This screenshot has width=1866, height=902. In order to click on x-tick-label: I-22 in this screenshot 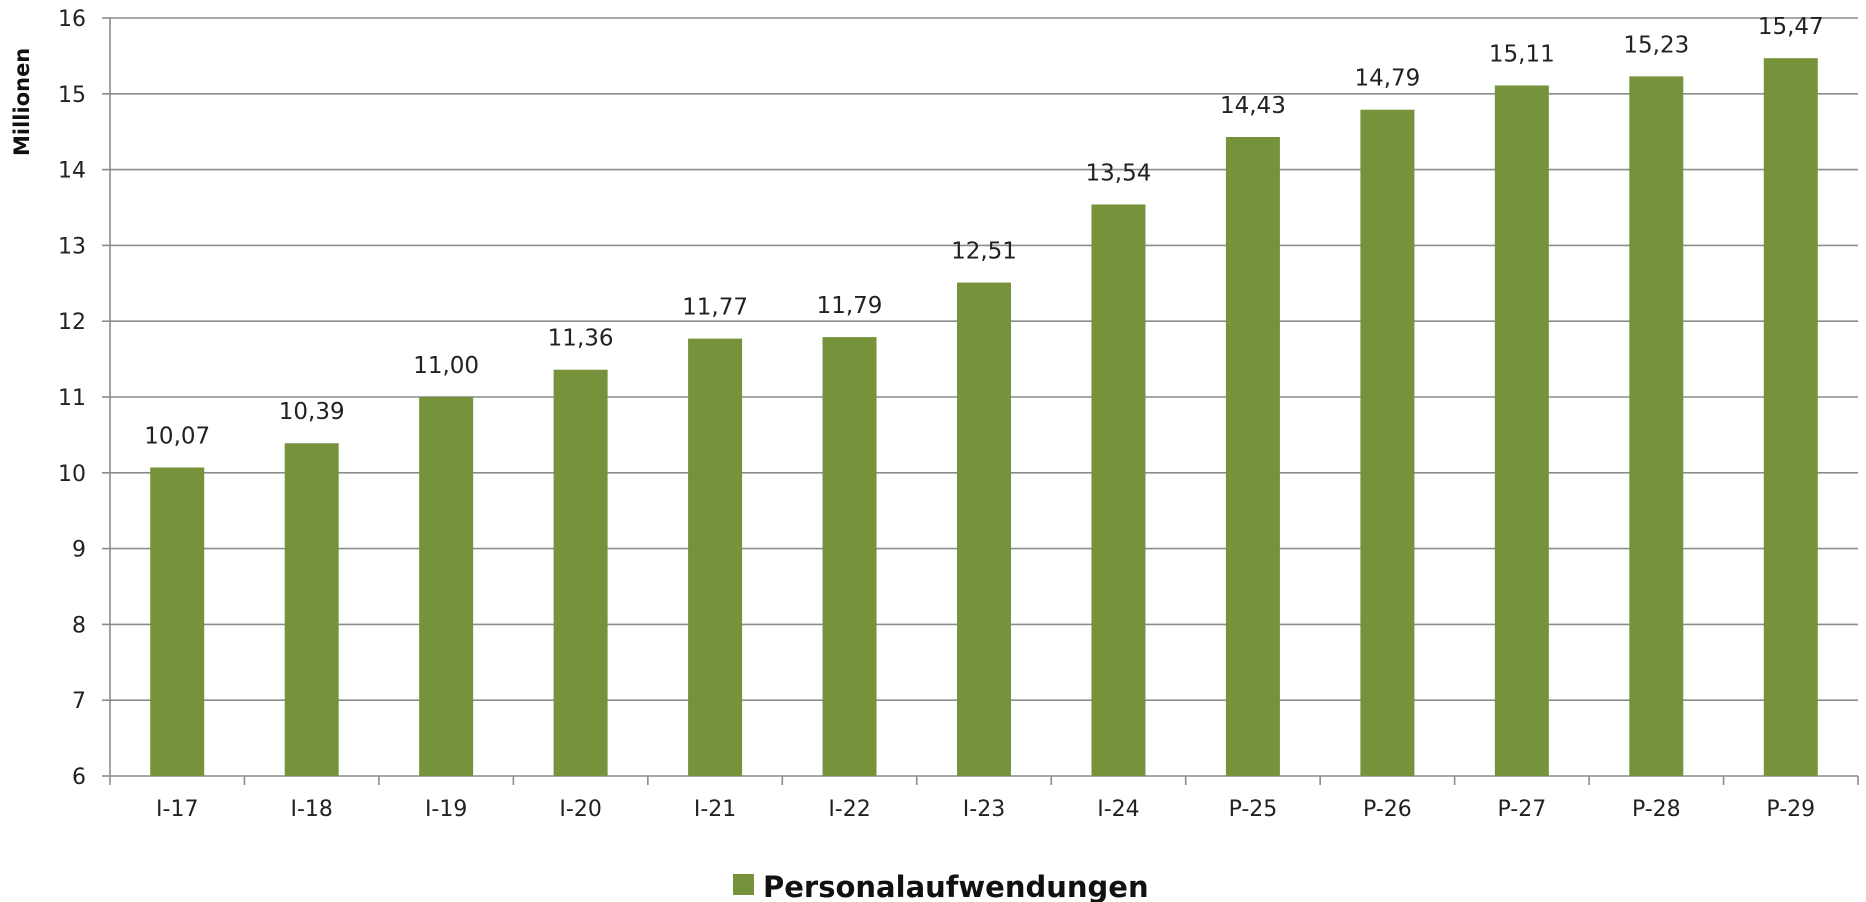, I will do `click(849, 809)`.